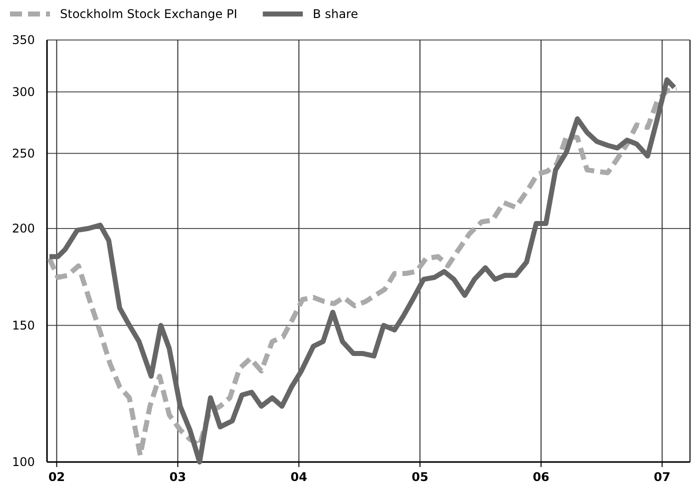  Describe the element at coordinates (23, 462) in the screenshot. I see `y-tick-label: 100` at that location.